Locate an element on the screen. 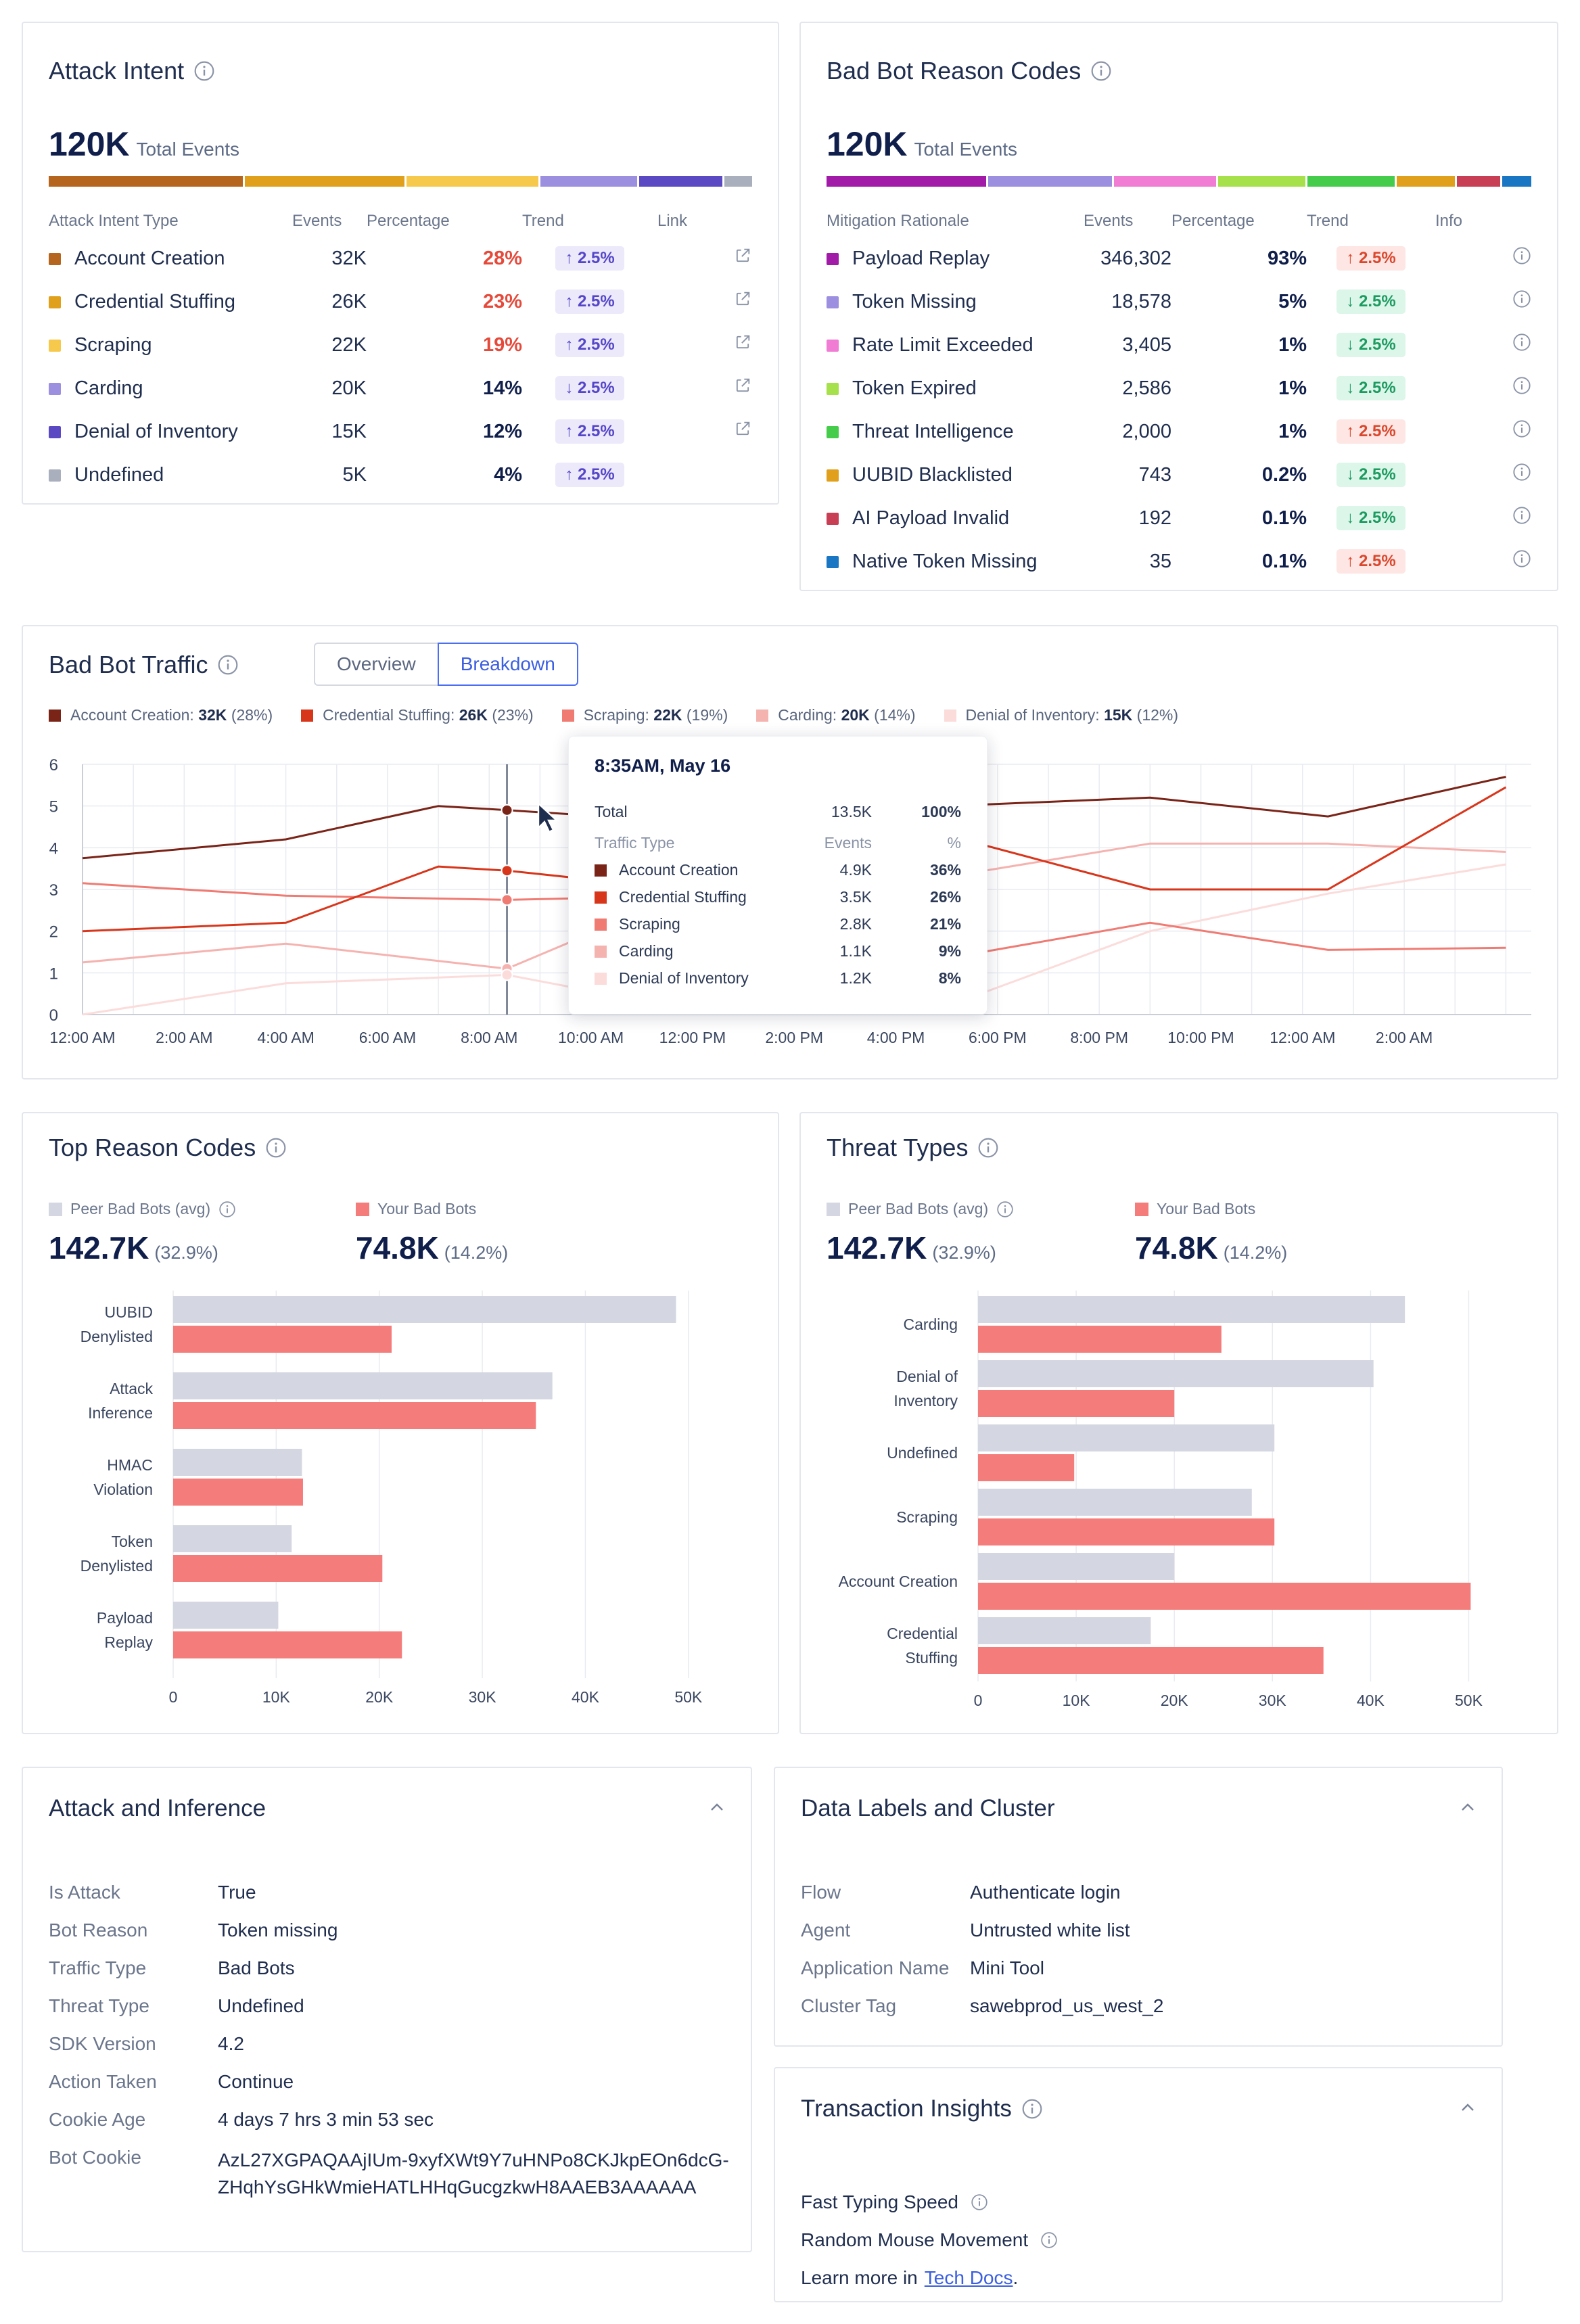 This screenshot has width=1580, height=2324. legend-swatch is located at coordinates (55, 432).